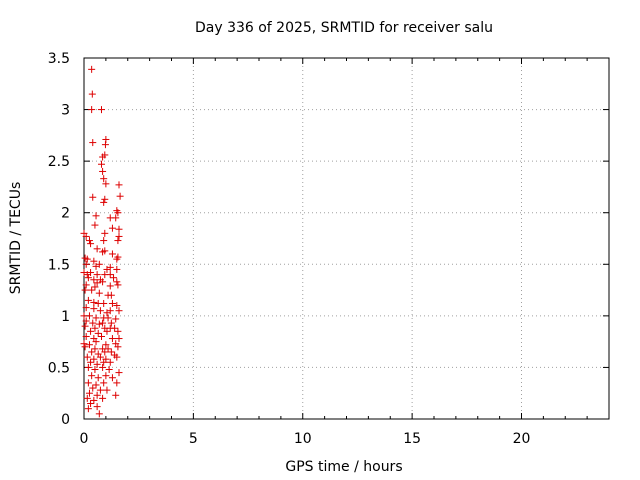 The height and width of the screenshot is (480, 640). What do you see at coordinates (59, 265) in the screenshot?
I see `y-tick-label: 1.5` at bounding box center [59, 265].